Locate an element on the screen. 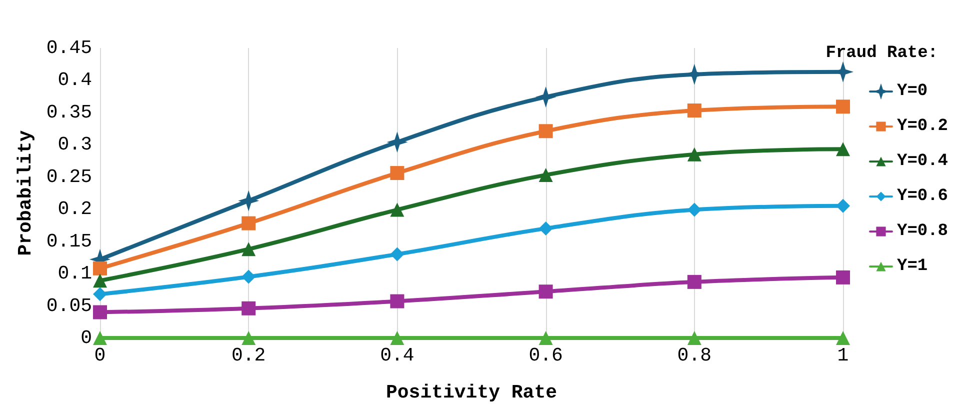 This screenshot has width=975, height=416. x-tick-label: 0 is located at coordinates (100, 355).